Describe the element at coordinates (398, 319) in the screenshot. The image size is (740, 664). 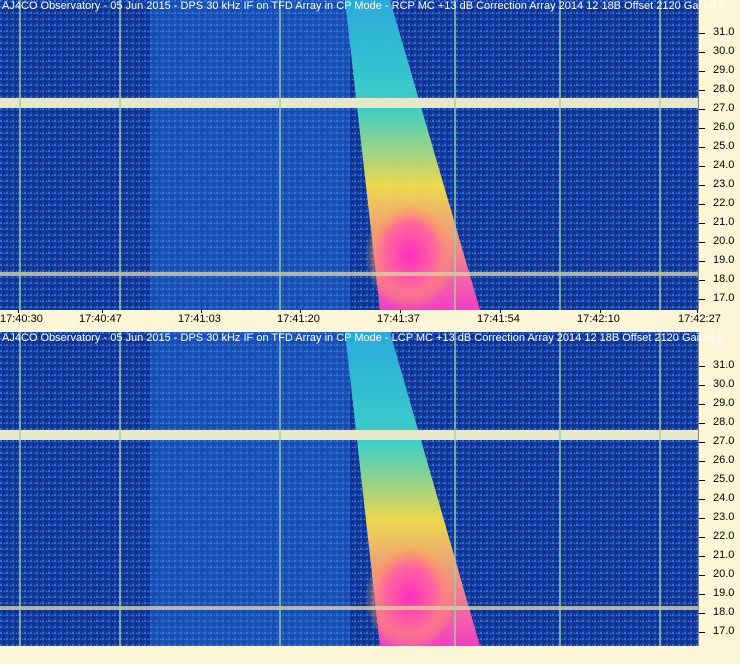
I see `time-label: 17:41:37` at that location.